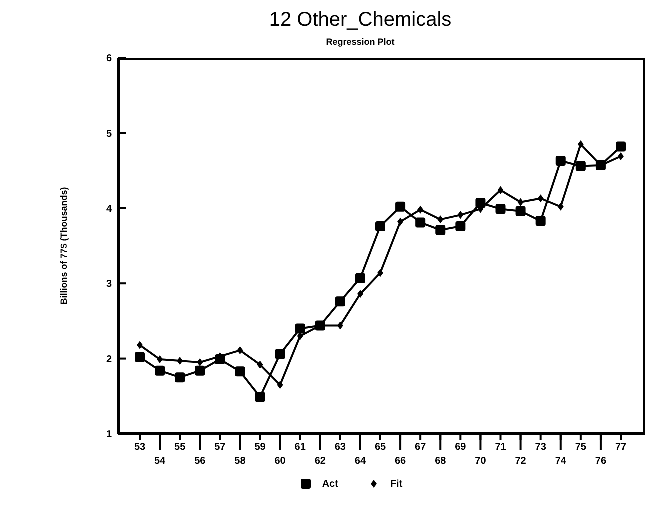 Image resolution: width=661 pixels, height=523 pixels. What do you see at coordinates (441, 461) in the screenshot?
I see `x-tick-label: 68` at bounding box center [441, 461].